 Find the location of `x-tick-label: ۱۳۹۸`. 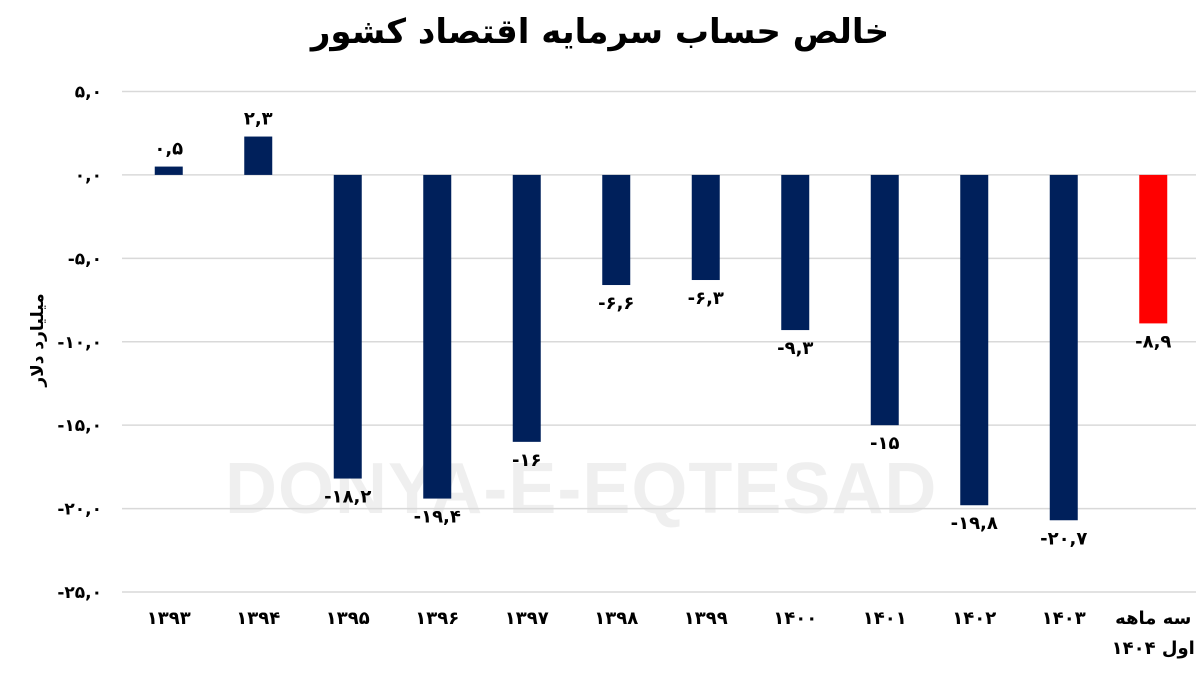

x-tick-label: ۱۳۹۸ is located at coordinates (616, 618).